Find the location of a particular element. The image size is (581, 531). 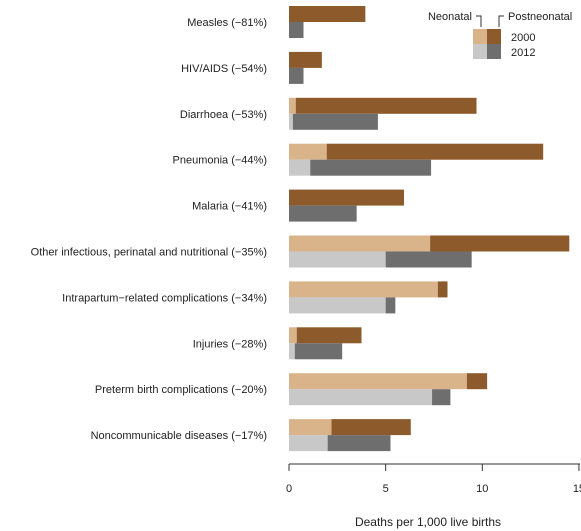

legend-swatch-neonatal-2000 is located at coordinates (480, 36).